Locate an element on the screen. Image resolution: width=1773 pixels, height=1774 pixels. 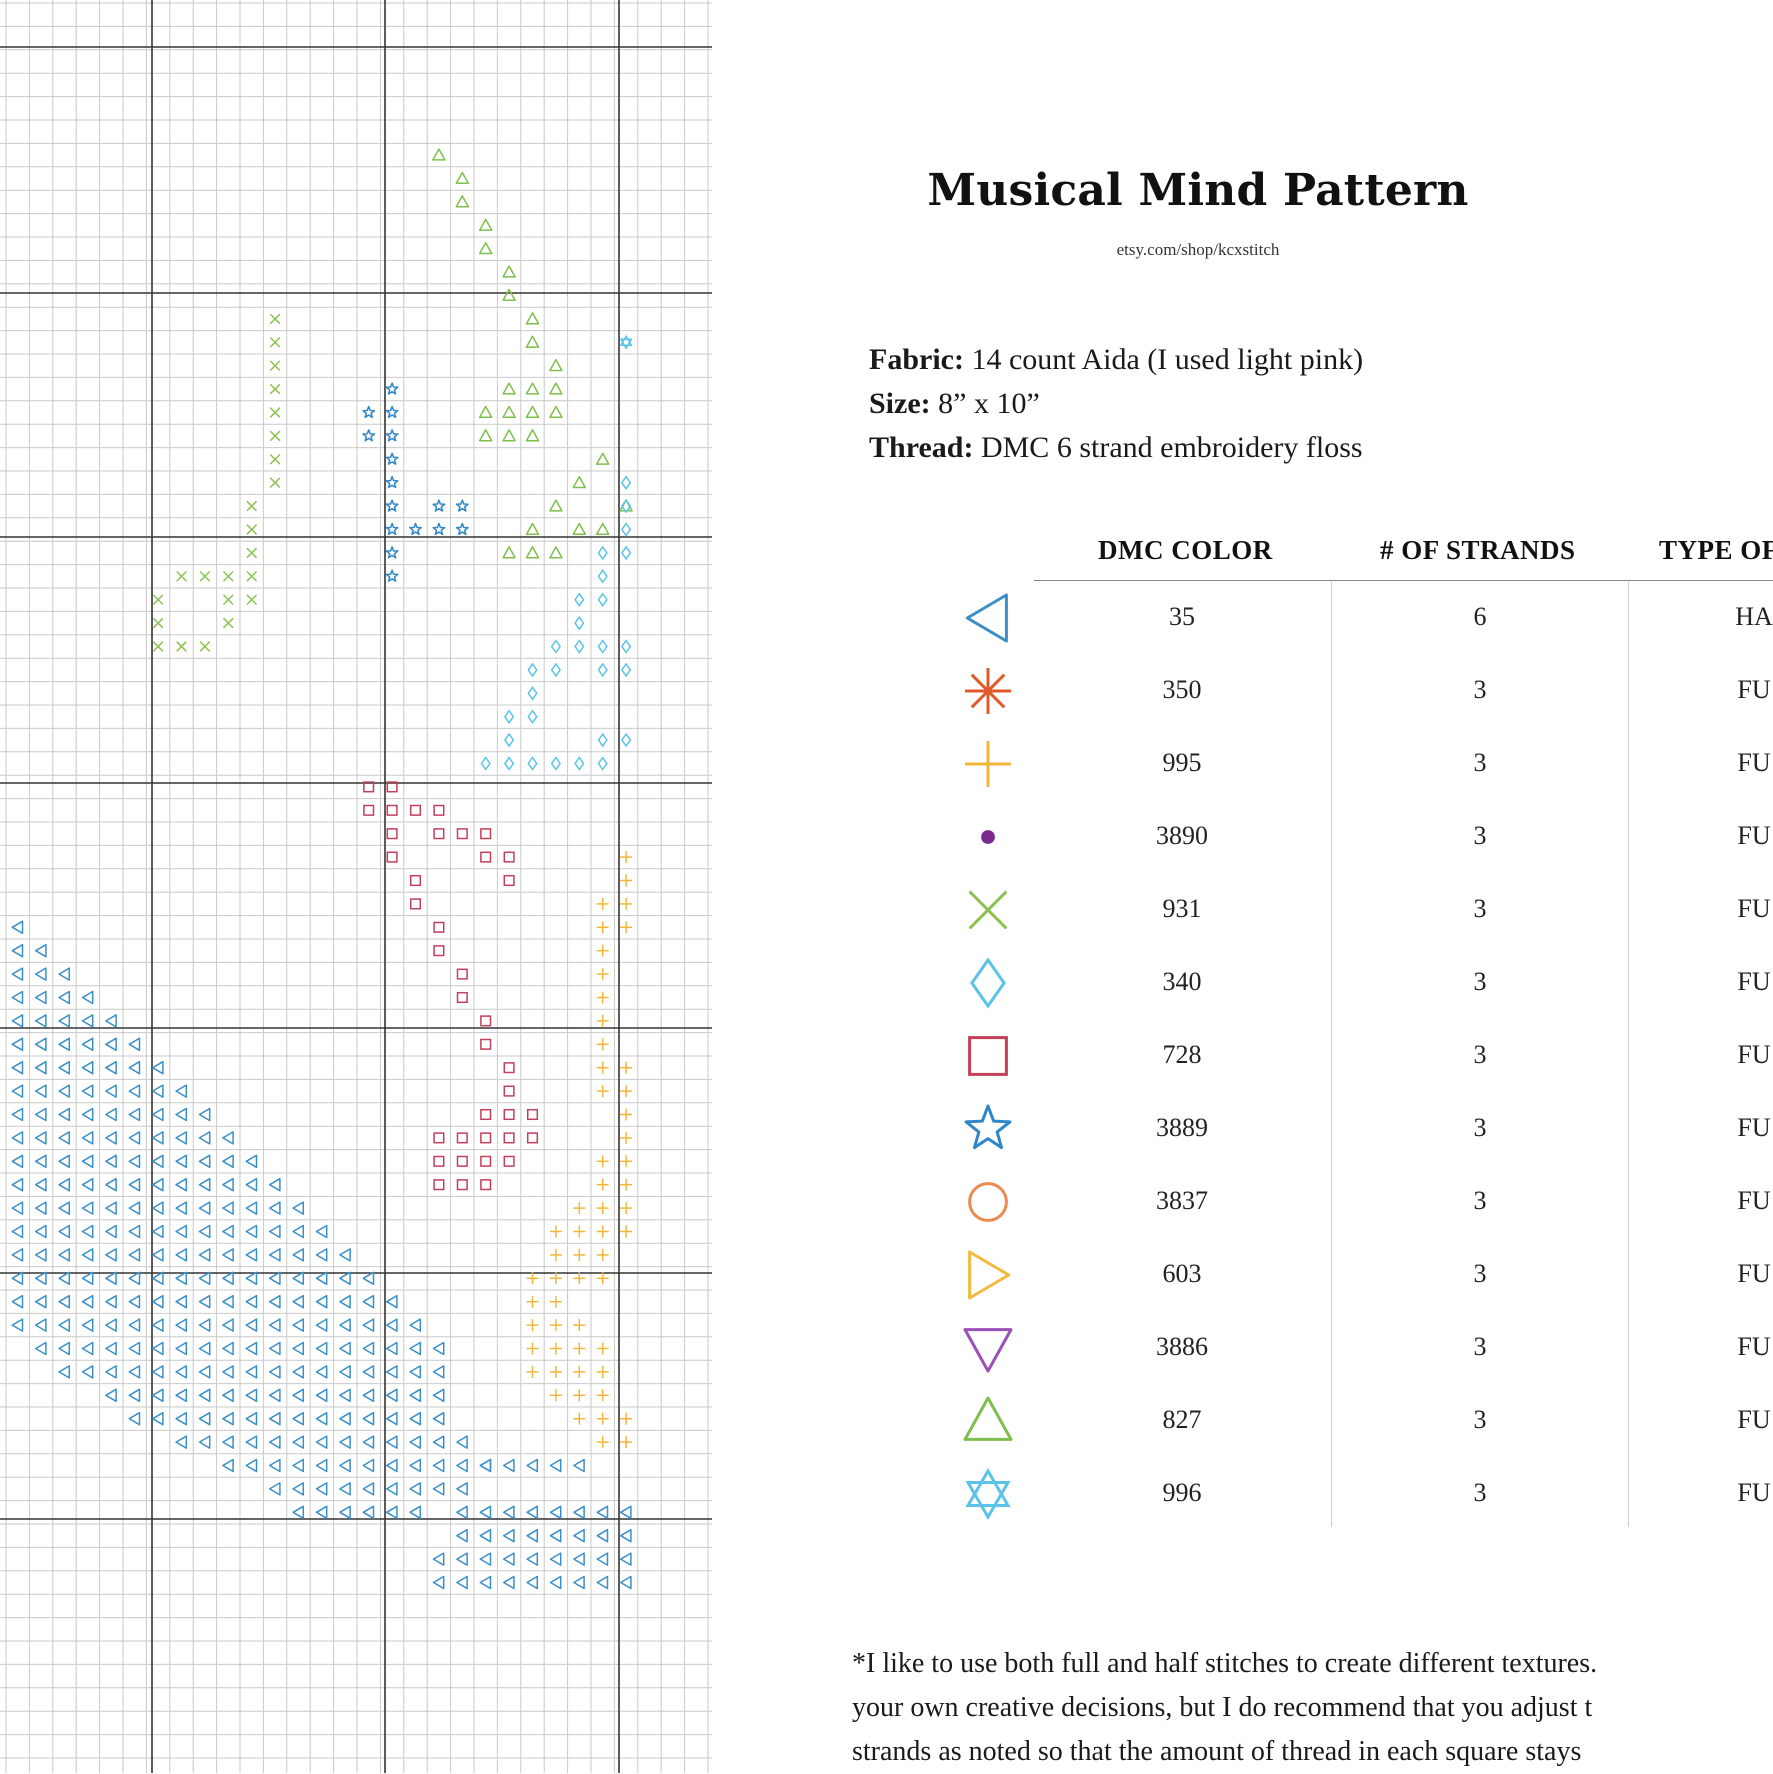
diamond-icon is located at coordinates (988, 983).